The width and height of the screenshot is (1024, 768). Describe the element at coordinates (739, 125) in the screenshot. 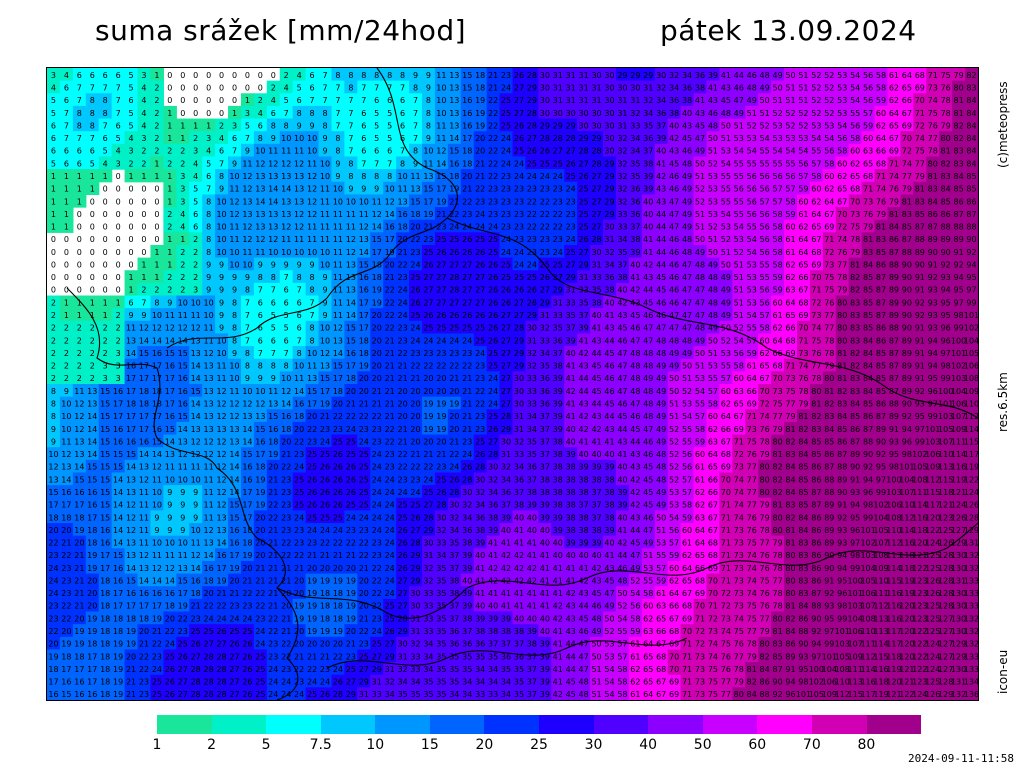

I see `svg-text: 51` at that location.